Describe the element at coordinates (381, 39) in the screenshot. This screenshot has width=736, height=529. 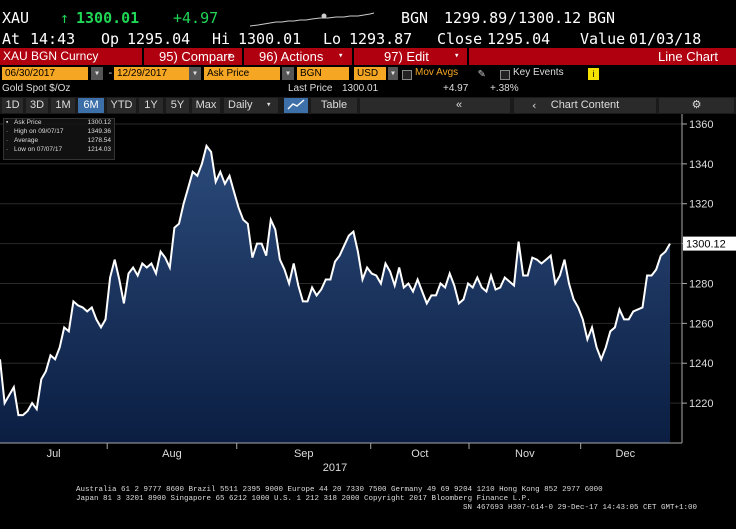
I see `low-value: 1293.87` at that location.